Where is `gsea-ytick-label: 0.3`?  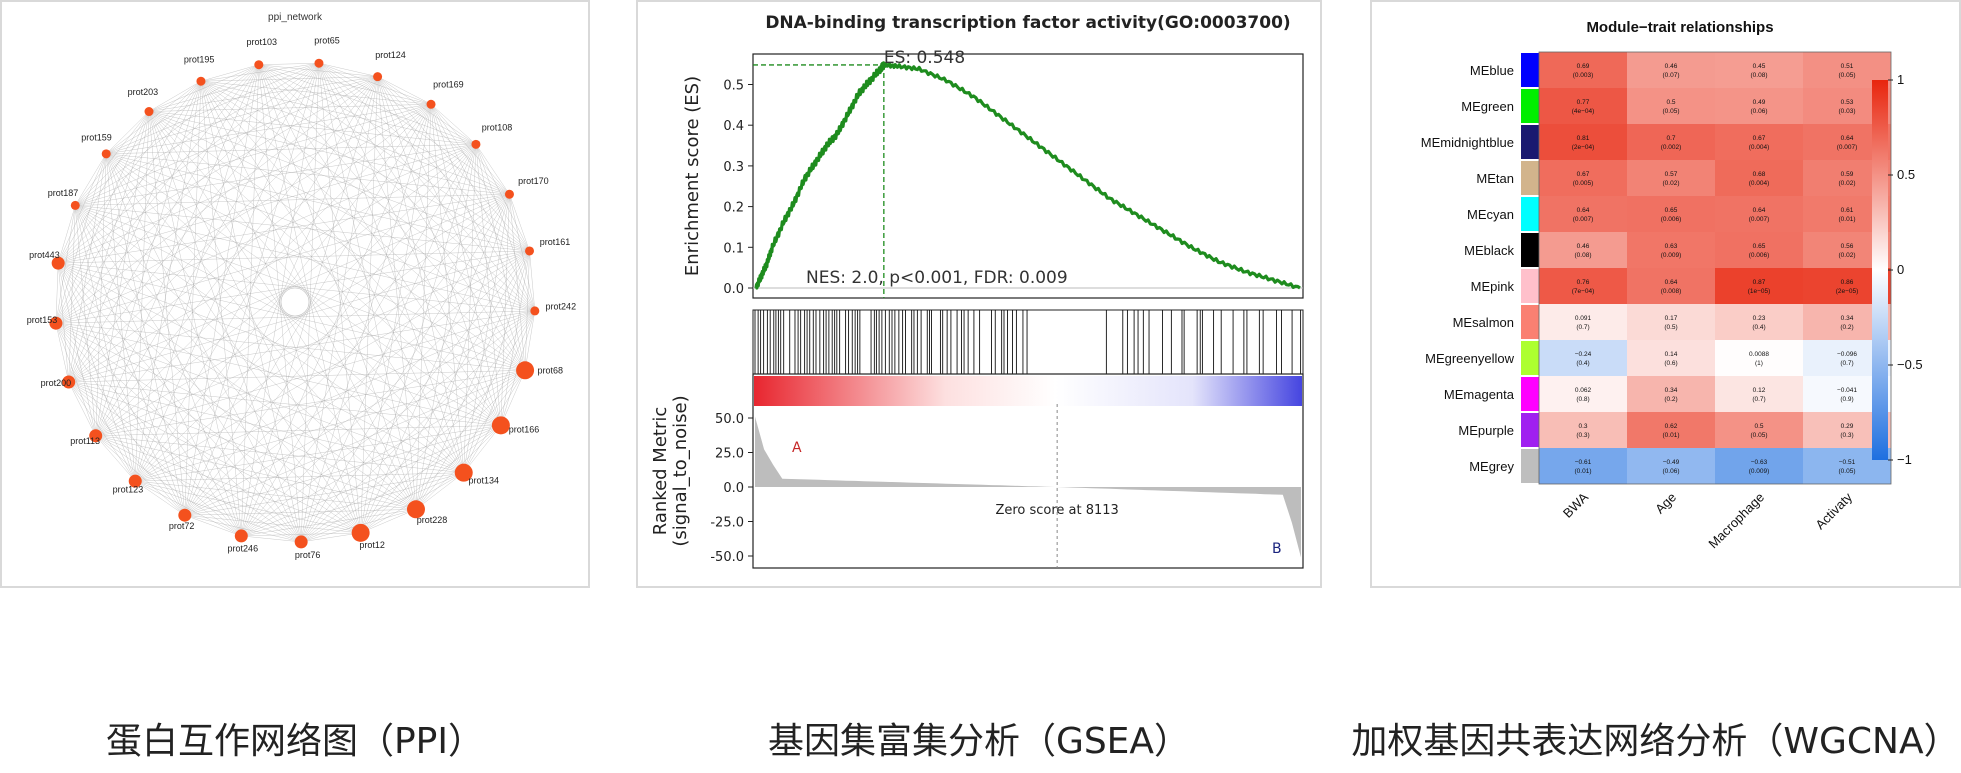
gsea-ytick-label: 0.3 is located at coordinates (733, 167).